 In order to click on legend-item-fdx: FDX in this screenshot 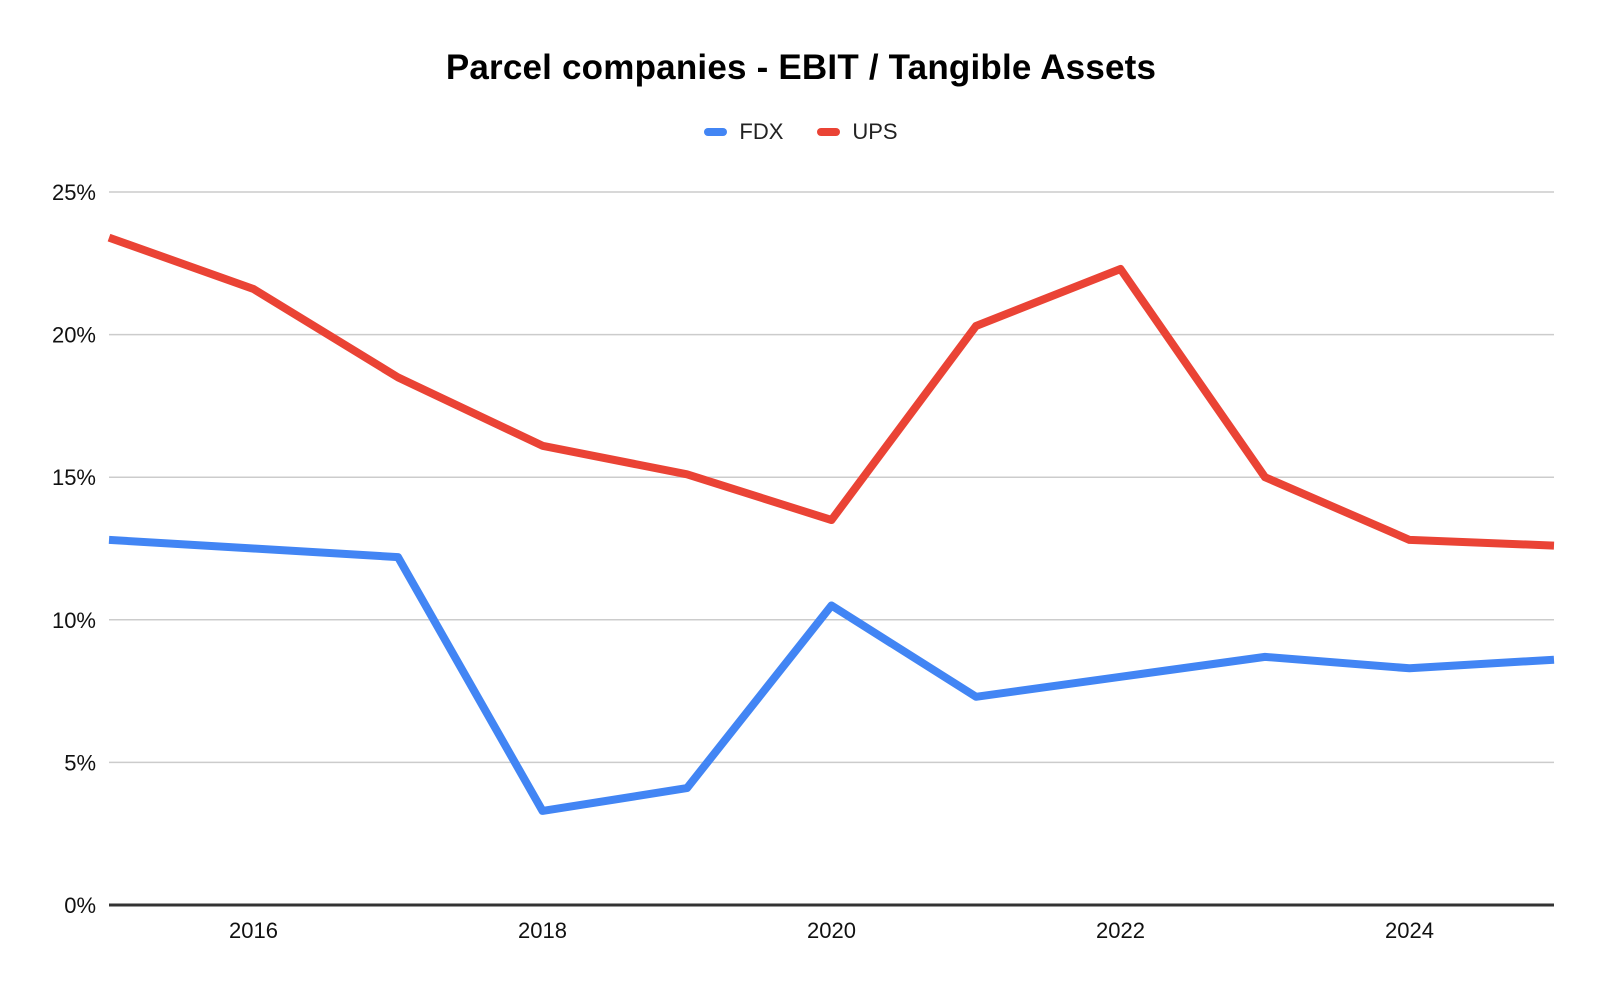, I will do `click(743, 132)`.